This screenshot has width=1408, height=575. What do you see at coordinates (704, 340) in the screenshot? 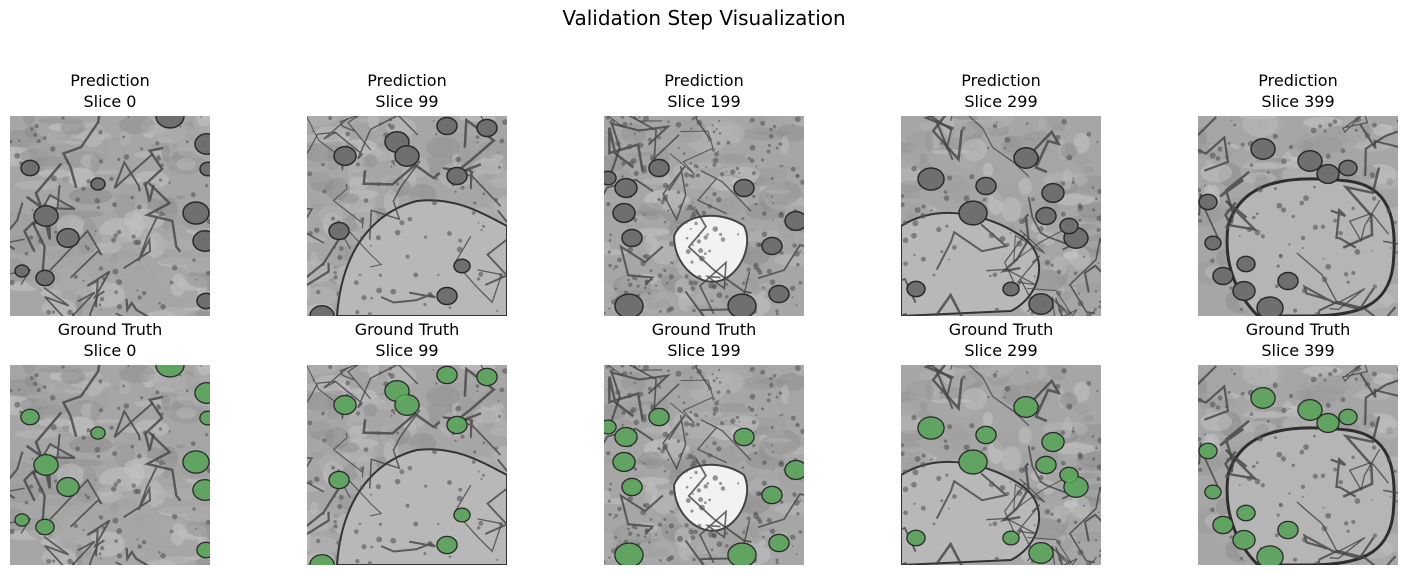
I see `ground-truth-panel-title: Ground Truth Slice 199` at bounding box center [704, 340].